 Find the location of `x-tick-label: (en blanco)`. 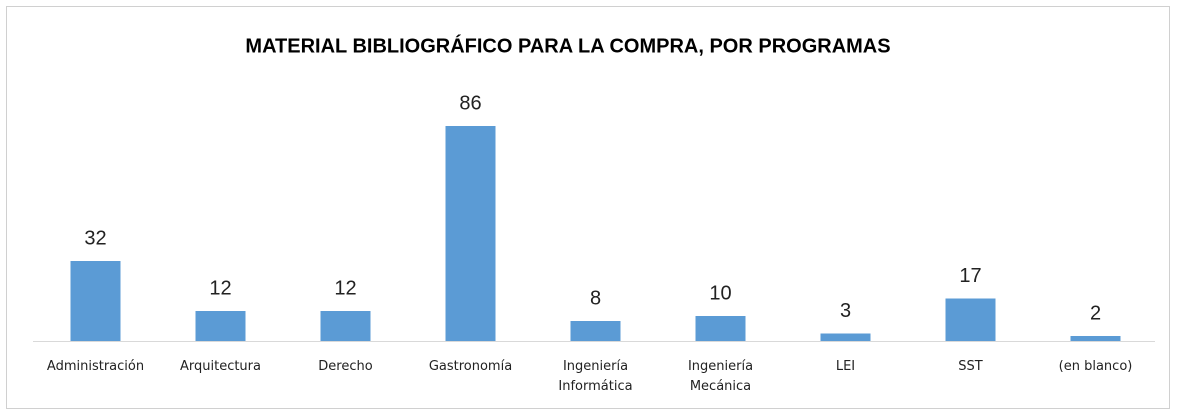

x-tick-label: (en blanco) is located at coordinates (1095, 366).